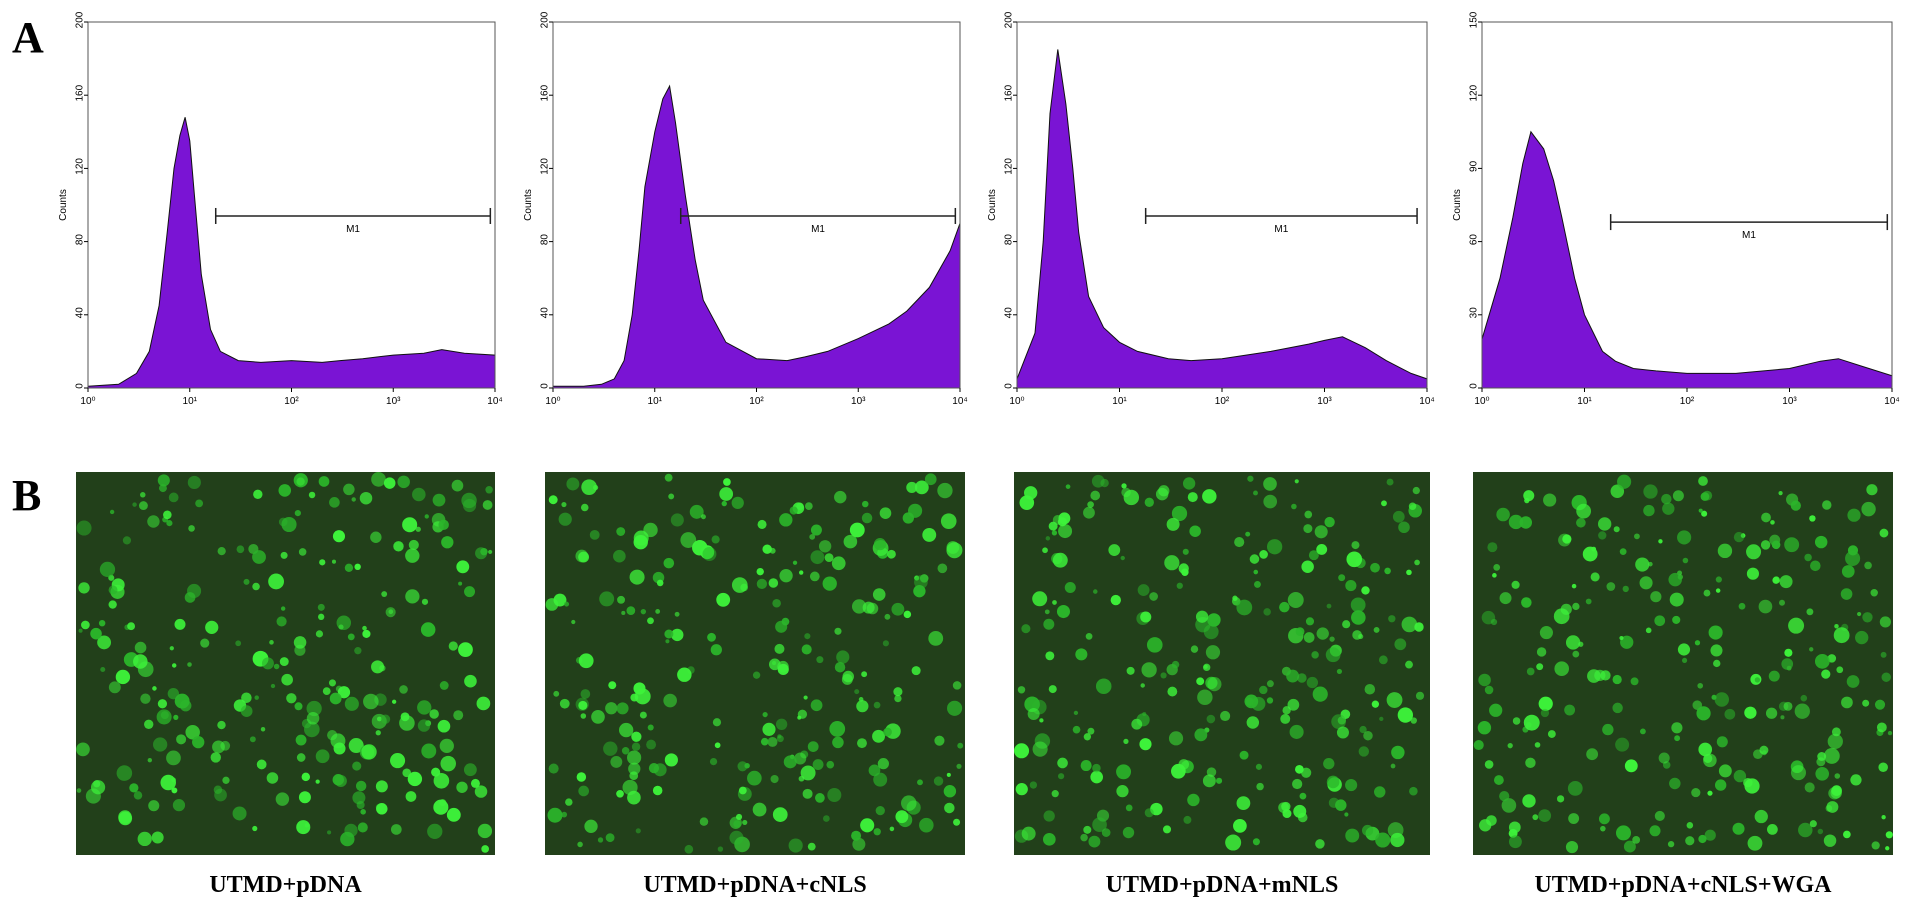 The image size is (1913, 914). Describe the element at coordinates (1474, 240) in the screenshot. I see `y-tick-label: 60` at that location.